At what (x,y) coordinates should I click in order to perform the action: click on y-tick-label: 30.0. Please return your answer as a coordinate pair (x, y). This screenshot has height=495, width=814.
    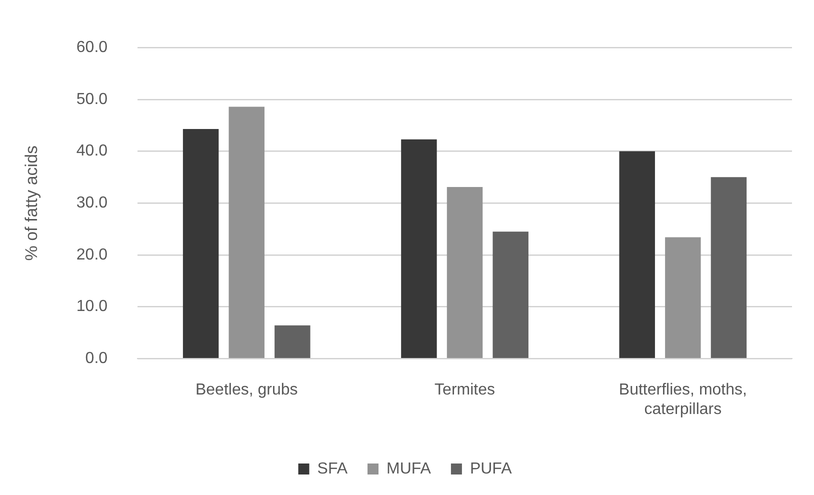
    Looking at the image, I should click on (92, 203).